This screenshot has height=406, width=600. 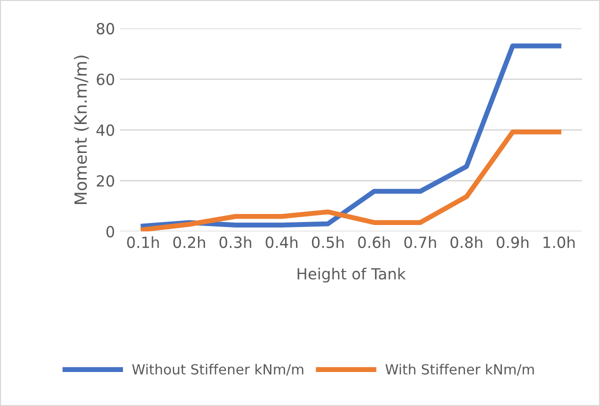 I want to click on x-tick-label: 0.7h, so click(x=420, y=242).